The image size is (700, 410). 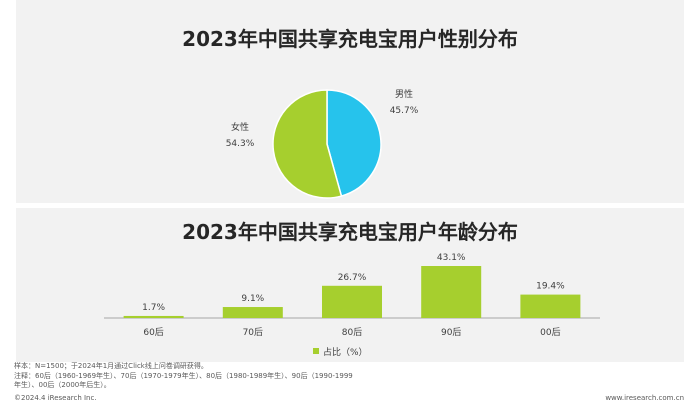 What do you see at coordinates (451, 332) in the screenshot?
I see `bar-3-category: 90后` at bounding box center [451, 332].